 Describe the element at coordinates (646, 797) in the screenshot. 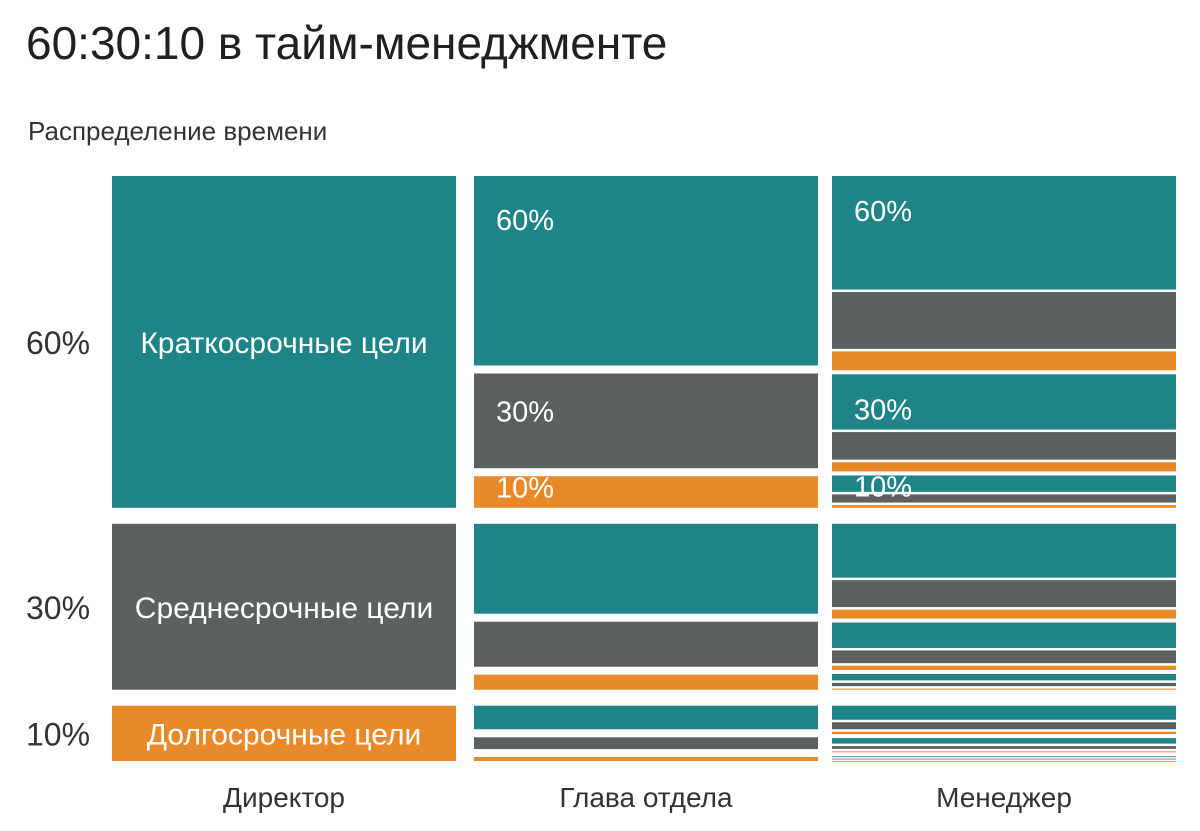

I see `x-tick-label: Глава отдела` at that location.